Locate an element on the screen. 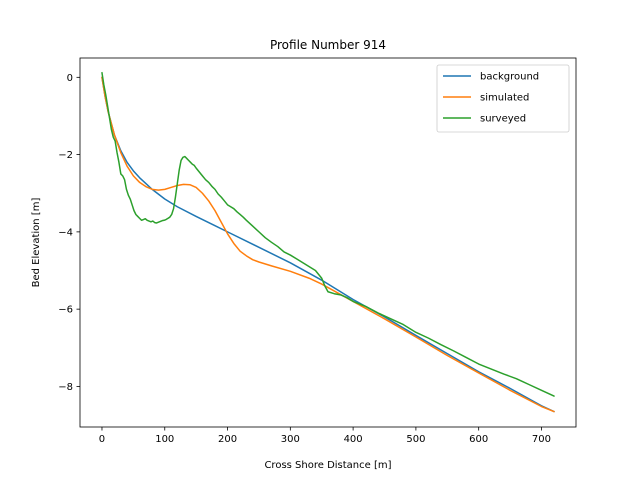  x-tick-label: 600 is located at coordinates (478, 439).